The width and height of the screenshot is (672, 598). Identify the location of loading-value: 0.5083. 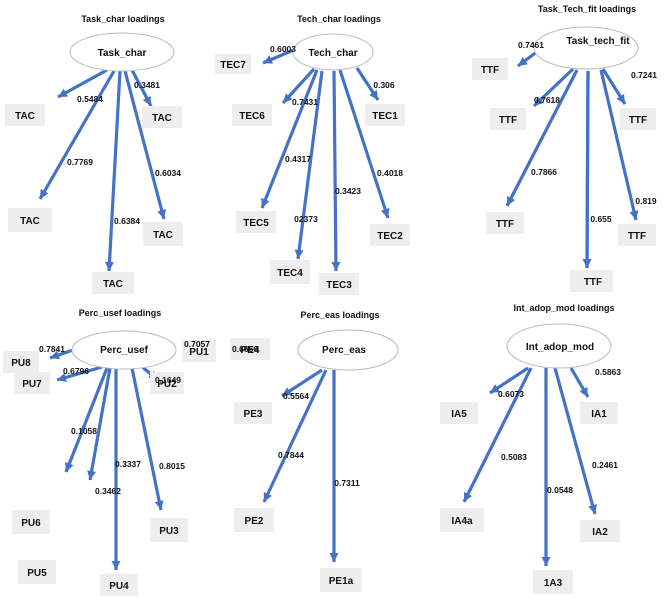
(514, 457).